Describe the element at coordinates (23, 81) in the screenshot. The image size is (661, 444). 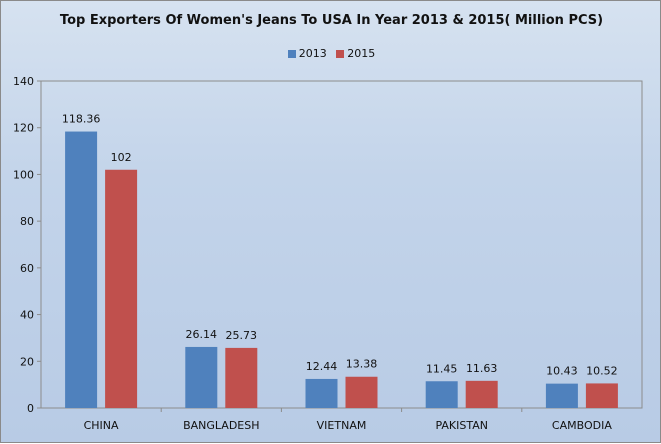
I see `y-tick-label: 140` at that location.